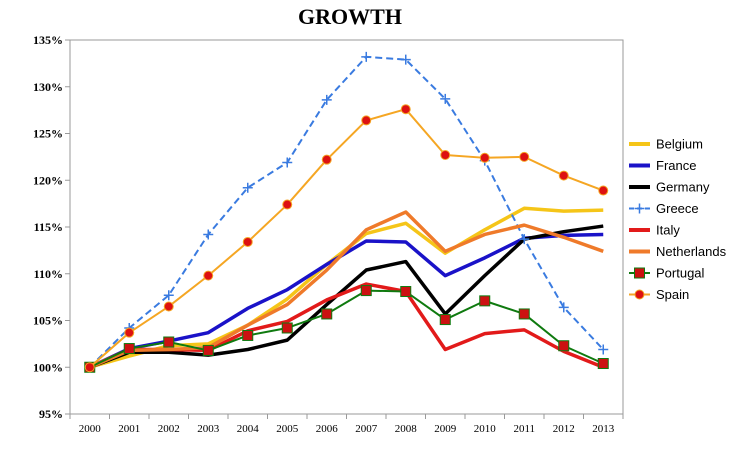  What do you see at coordinates (672, 294) in the screenshot?
I see `legend-label: Spain` at bounding box center [672, 294].